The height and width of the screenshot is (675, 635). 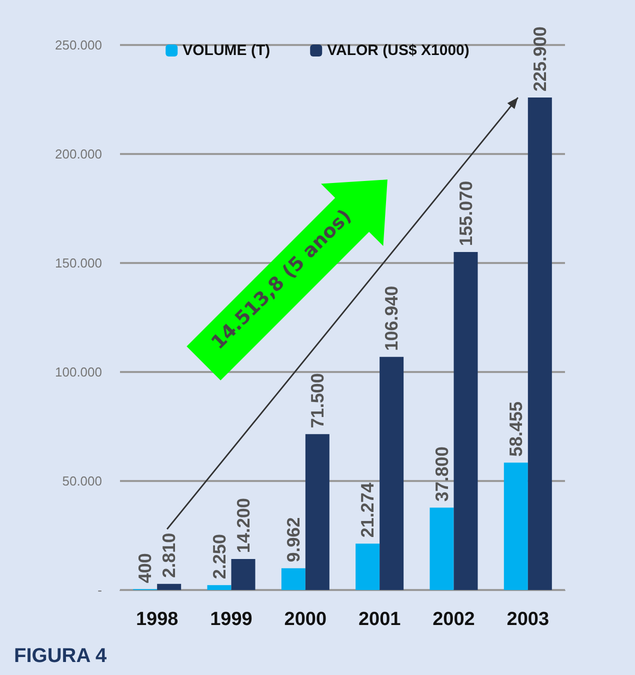 I want to click on data-label: 400, so click(x=145, y=568).